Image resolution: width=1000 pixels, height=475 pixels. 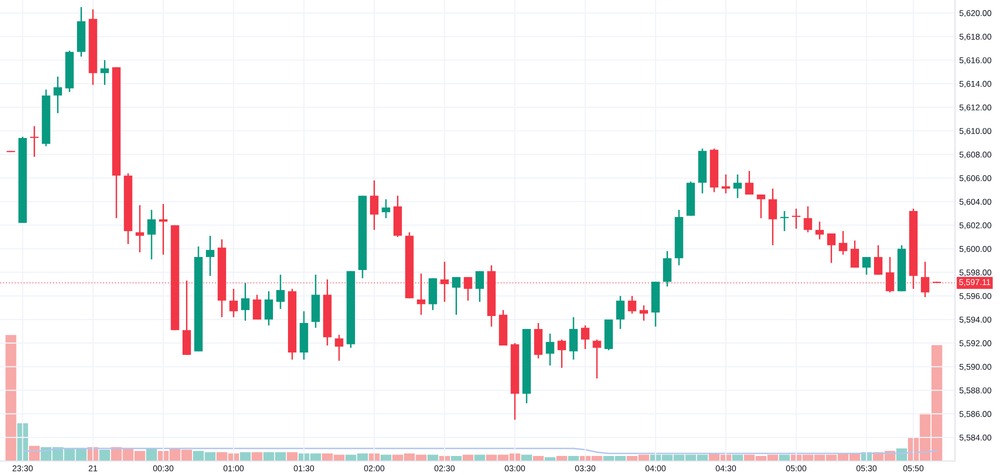 I want to click on x-tick-label: 03:00, so click(x=514, y=468).